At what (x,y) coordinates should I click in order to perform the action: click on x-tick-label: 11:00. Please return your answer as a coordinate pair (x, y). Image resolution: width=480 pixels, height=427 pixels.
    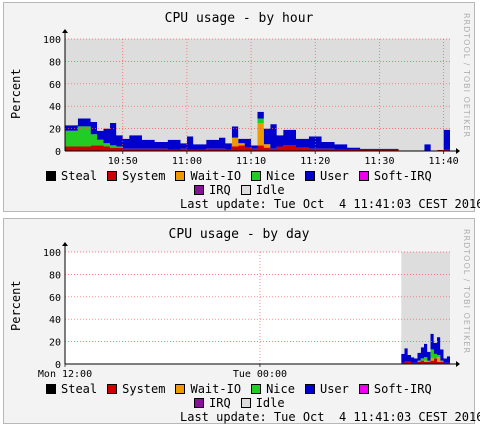
    Looking at the image, I should click on (187, 161).